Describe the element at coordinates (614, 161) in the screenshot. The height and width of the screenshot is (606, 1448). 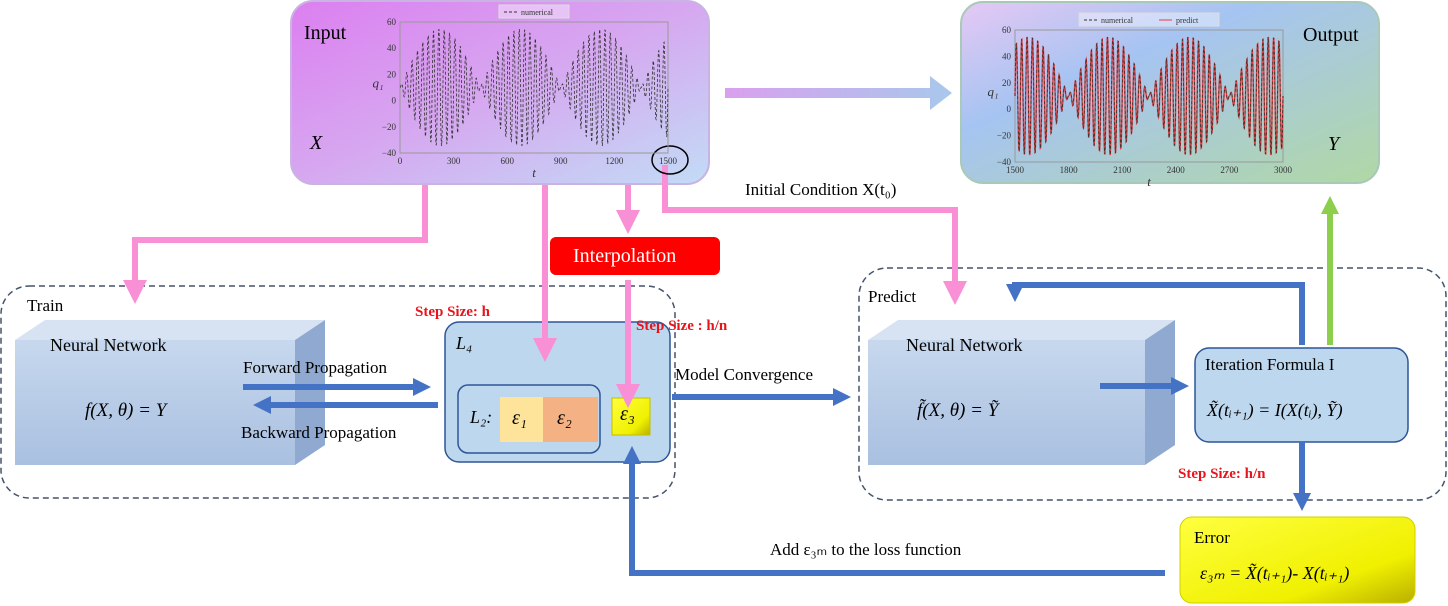
I see `x-tick-label: 1200` at that location.